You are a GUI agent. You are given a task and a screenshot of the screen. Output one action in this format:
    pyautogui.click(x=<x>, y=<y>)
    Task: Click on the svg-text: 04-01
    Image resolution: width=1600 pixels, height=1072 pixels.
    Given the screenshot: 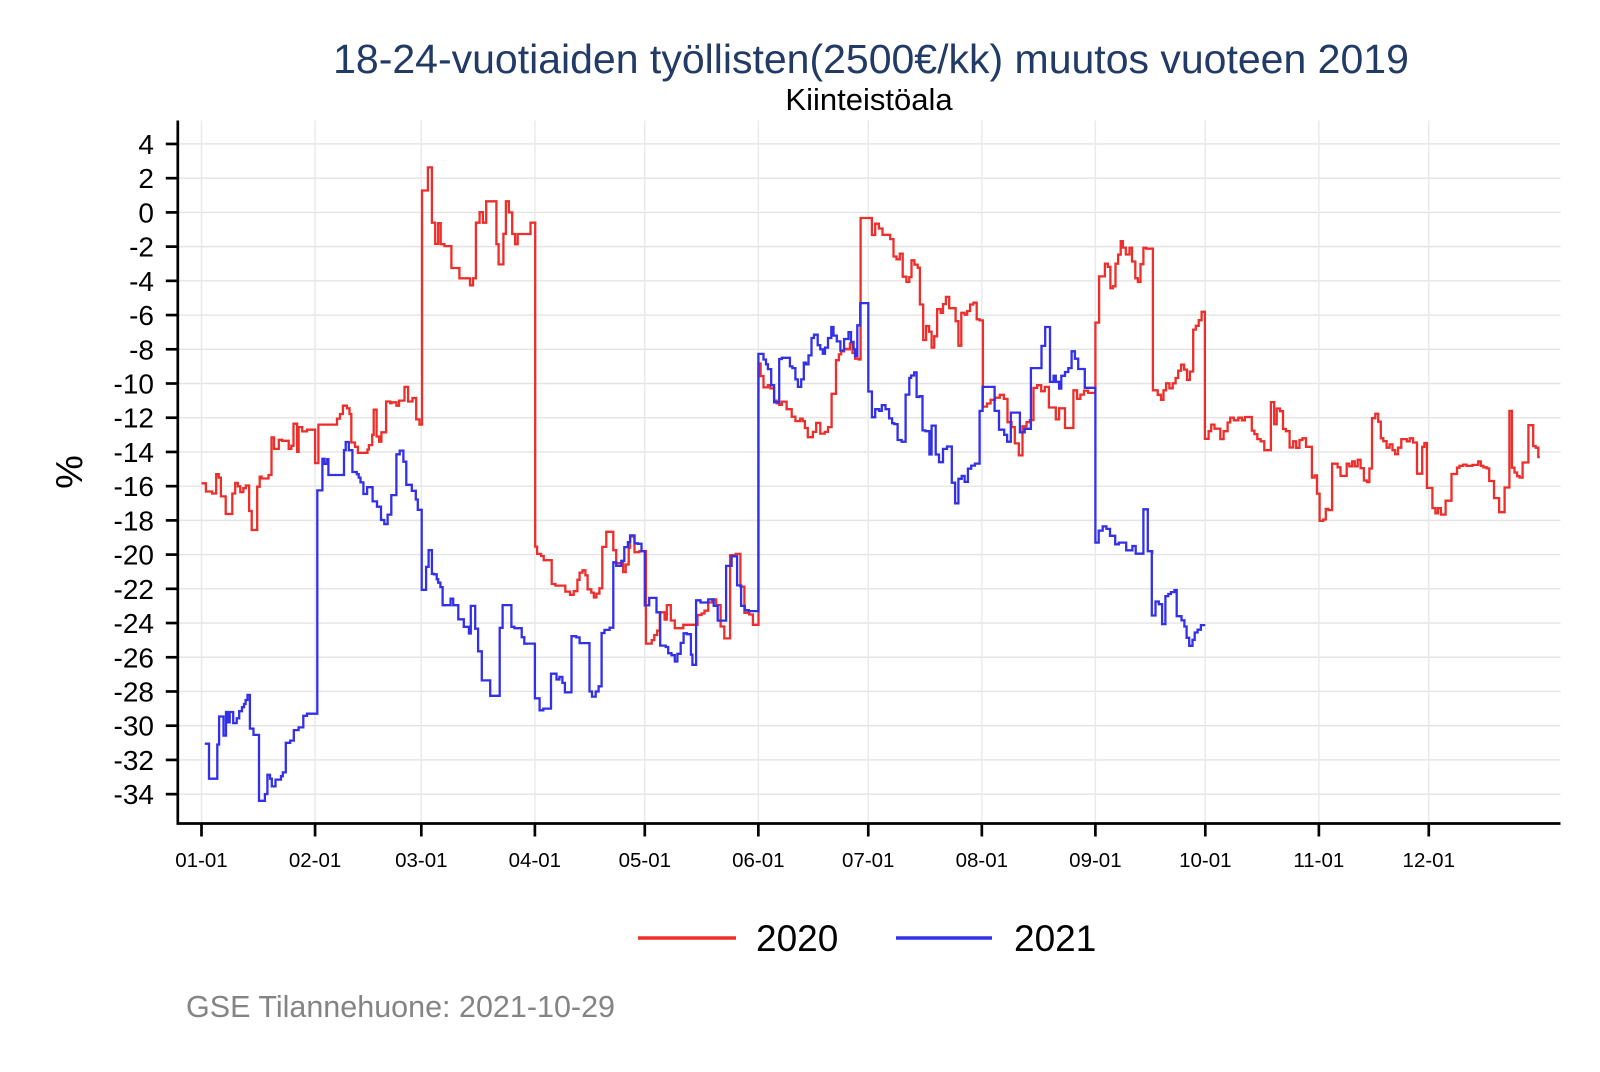 What is the action you would take?
    pyautogui.click(x=535, y=860)
    